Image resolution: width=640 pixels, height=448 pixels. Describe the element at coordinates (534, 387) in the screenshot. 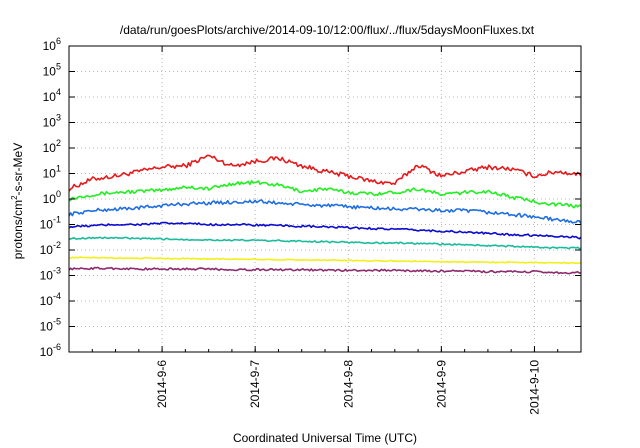

I see `x-tick-label: 2014-9-10` at that location.